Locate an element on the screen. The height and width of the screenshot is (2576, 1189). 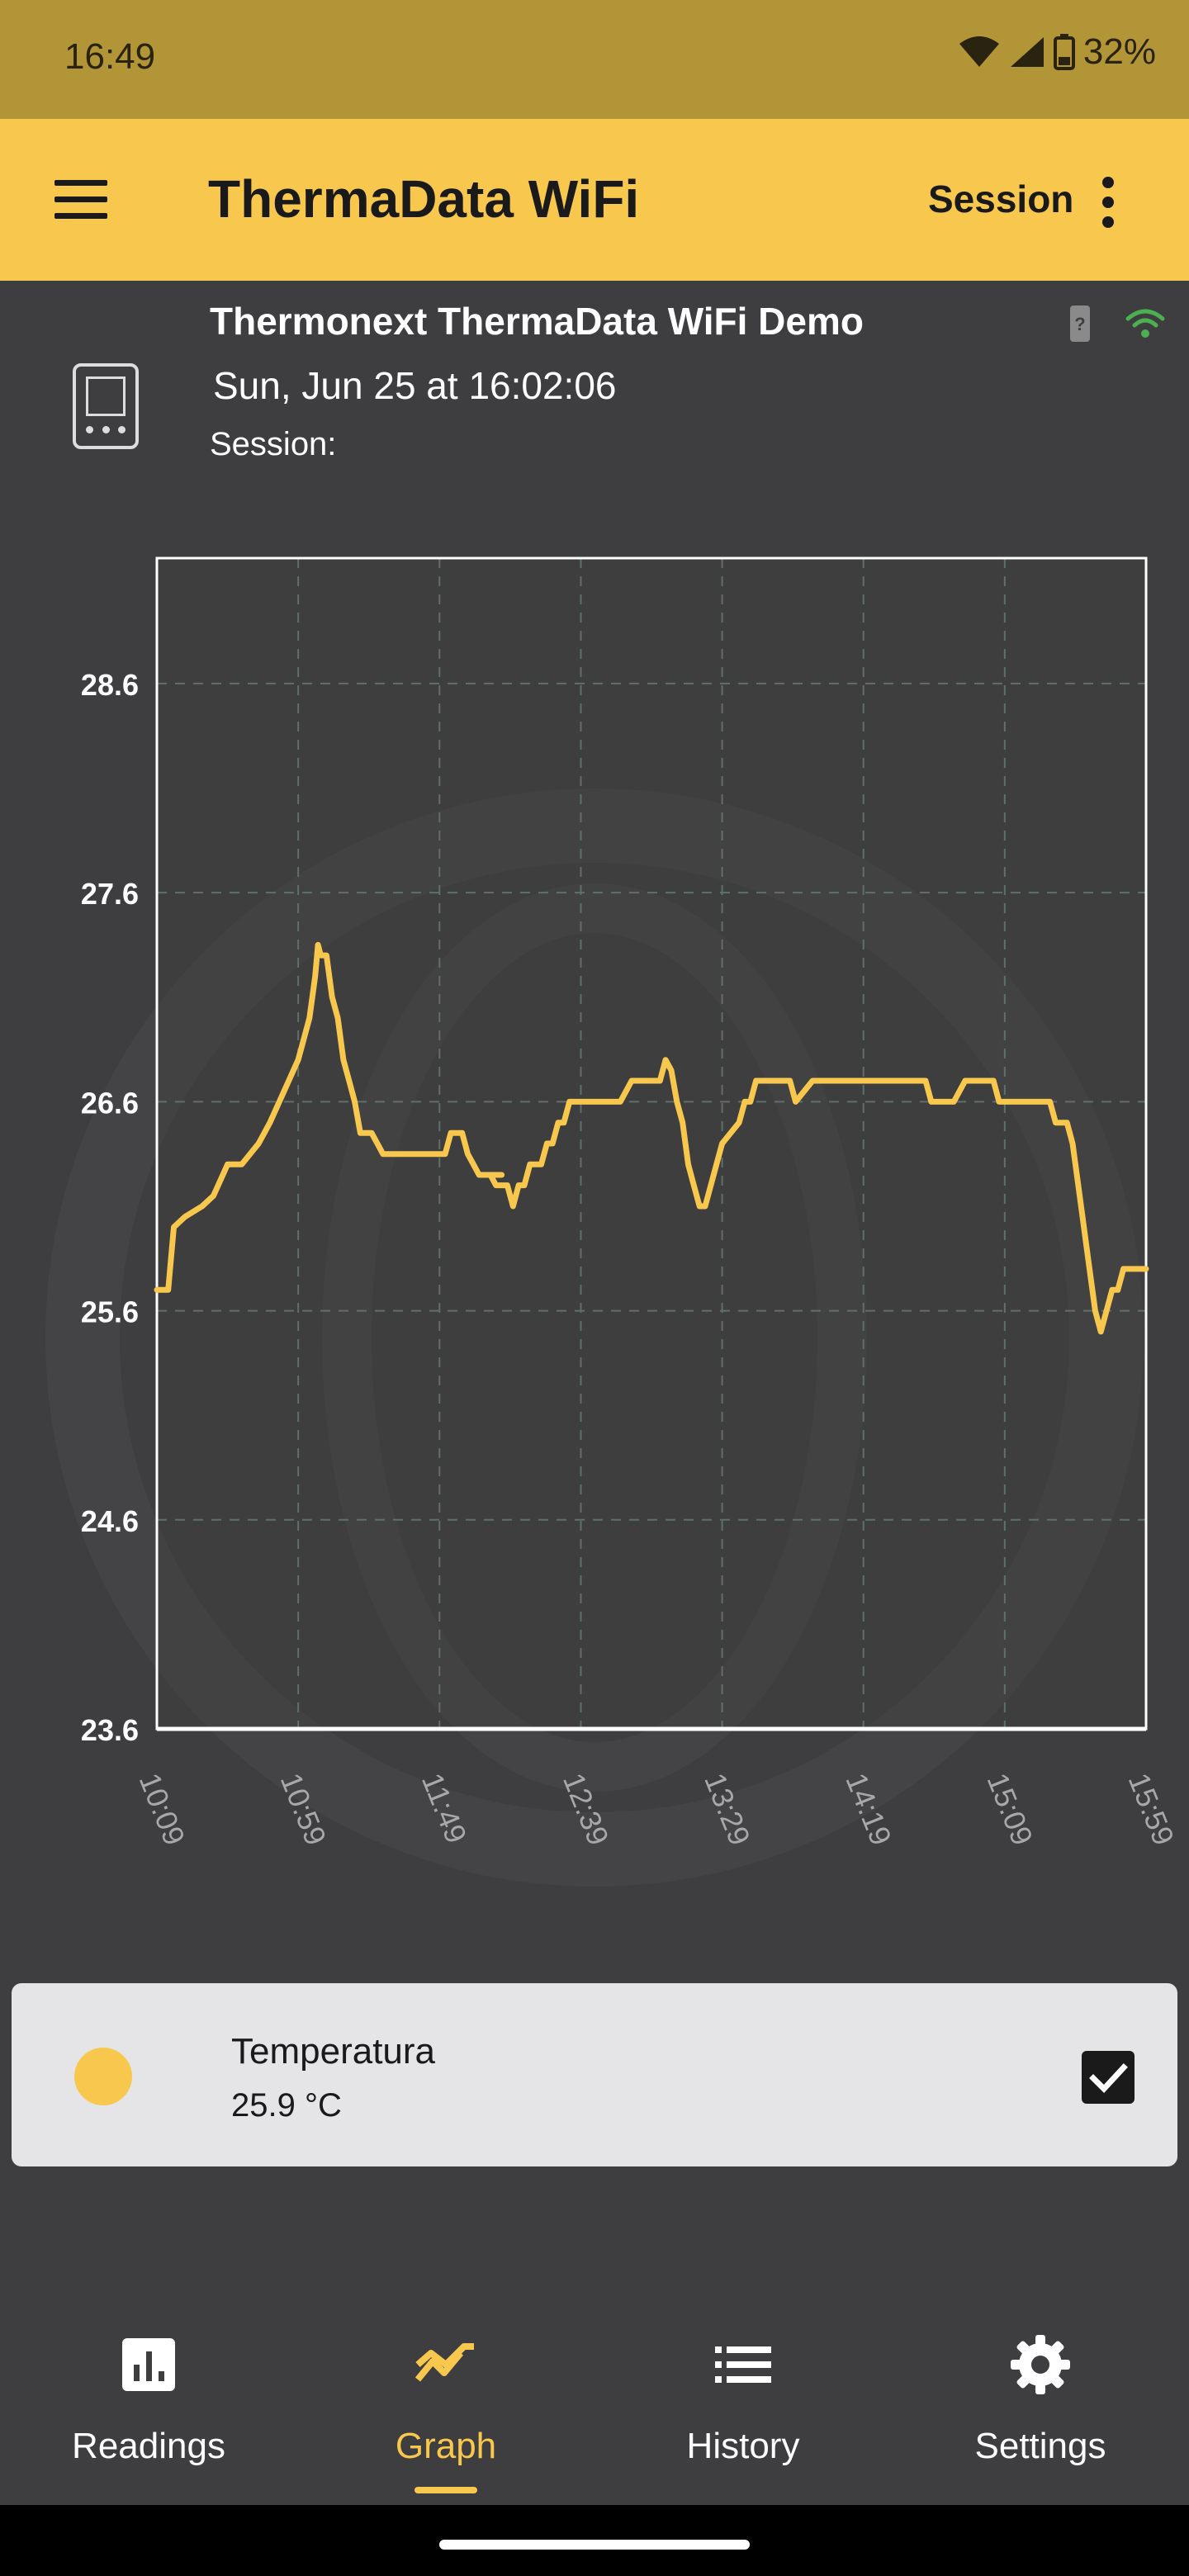
y-tick-label: 27.6 is located at coordinates (110, 894).